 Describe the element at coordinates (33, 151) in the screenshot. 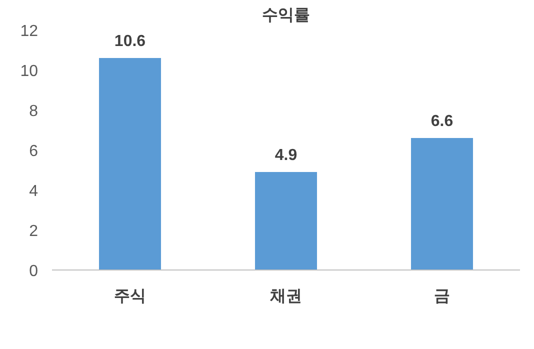

I see `y-tick-label: 6` at that location.